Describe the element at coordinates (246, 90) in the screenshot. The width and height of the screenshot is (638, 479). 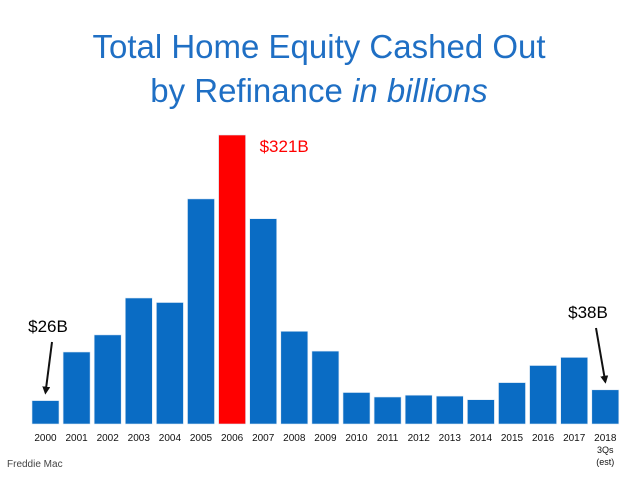
I see `chart-title-line2-text: by Refinance` at that location.